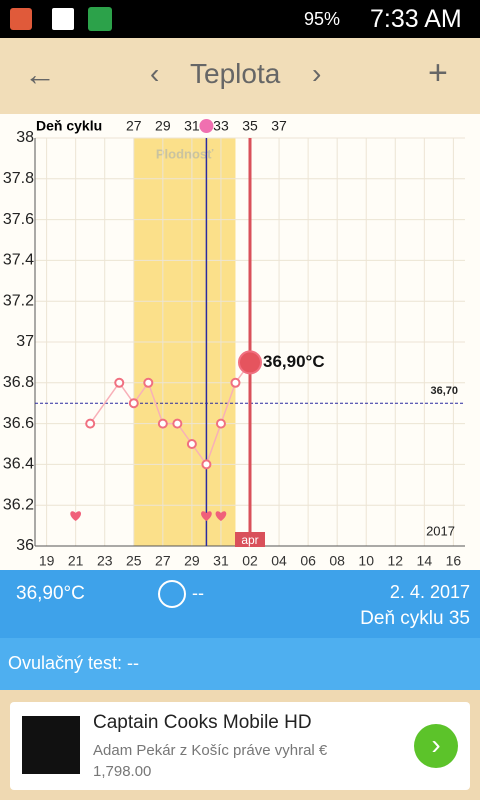 The image size is (480, 800). What do you see at coordinates (18, 178) in the screenshot?
I see `y-tick-label: 37.8` at bounding box center [18, 178].